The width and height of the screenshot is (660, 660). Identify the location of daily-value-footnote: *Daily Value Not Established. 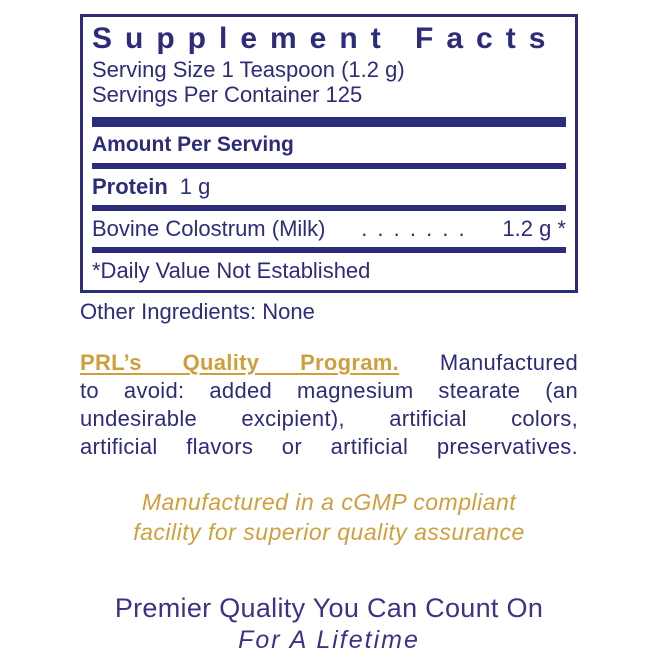
(231, 270).